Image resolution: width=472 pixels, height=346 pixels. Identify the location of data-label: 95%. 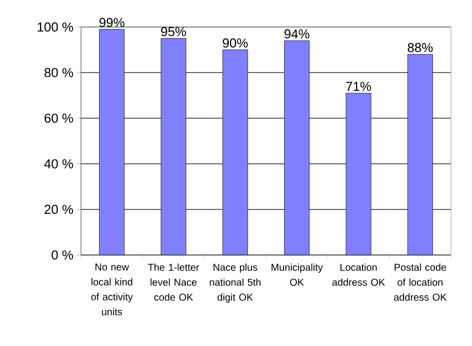
(173, 31).